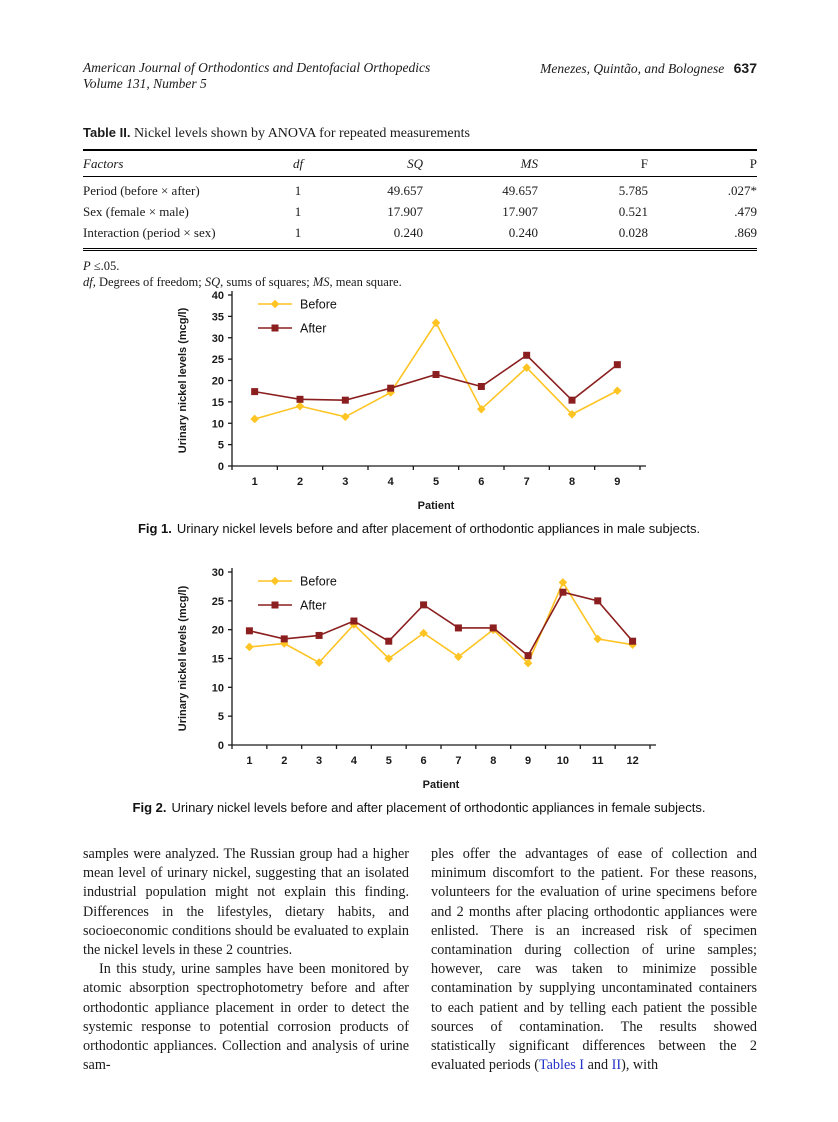 Image resolution: width=838 pixels, height=1122 pixels. I want to click on figure-2-label: Fig 2., so click(149, 807).